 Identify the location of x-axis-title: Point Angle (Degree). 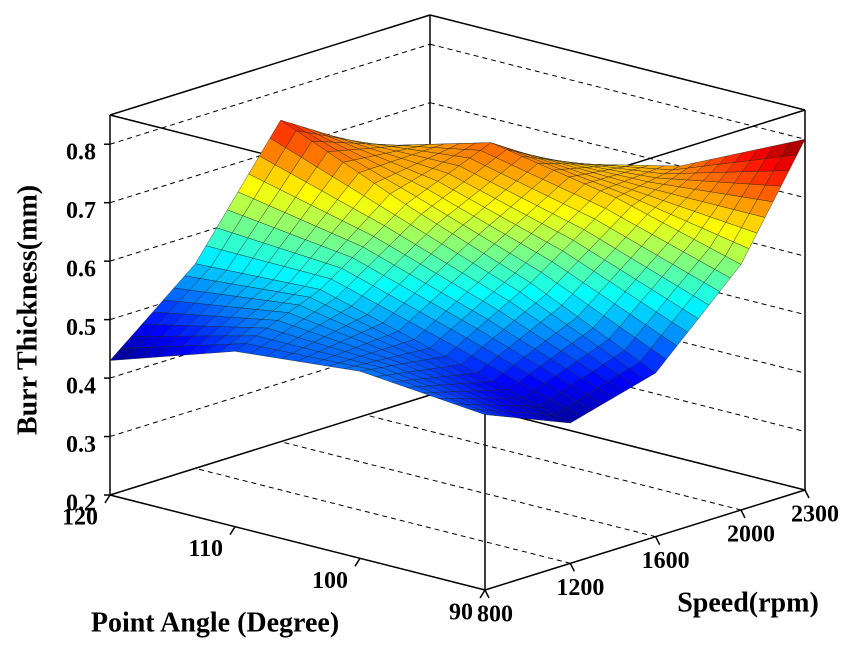
(215, 622).